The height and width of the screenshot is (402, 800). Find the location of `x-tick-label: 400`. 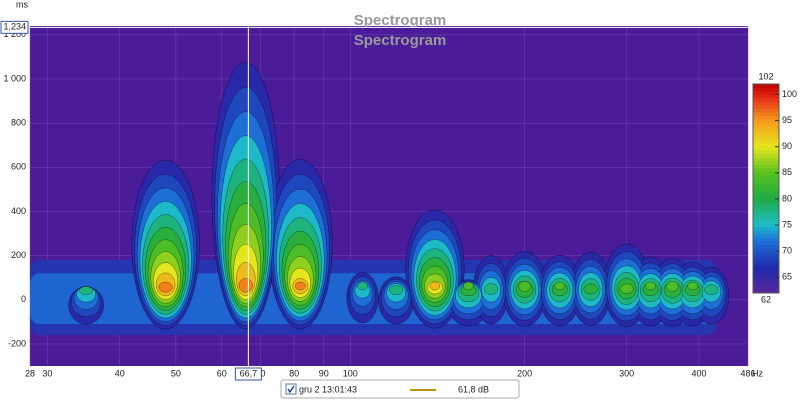

x-tick-label: 400 is located at coordinates (698, 373).